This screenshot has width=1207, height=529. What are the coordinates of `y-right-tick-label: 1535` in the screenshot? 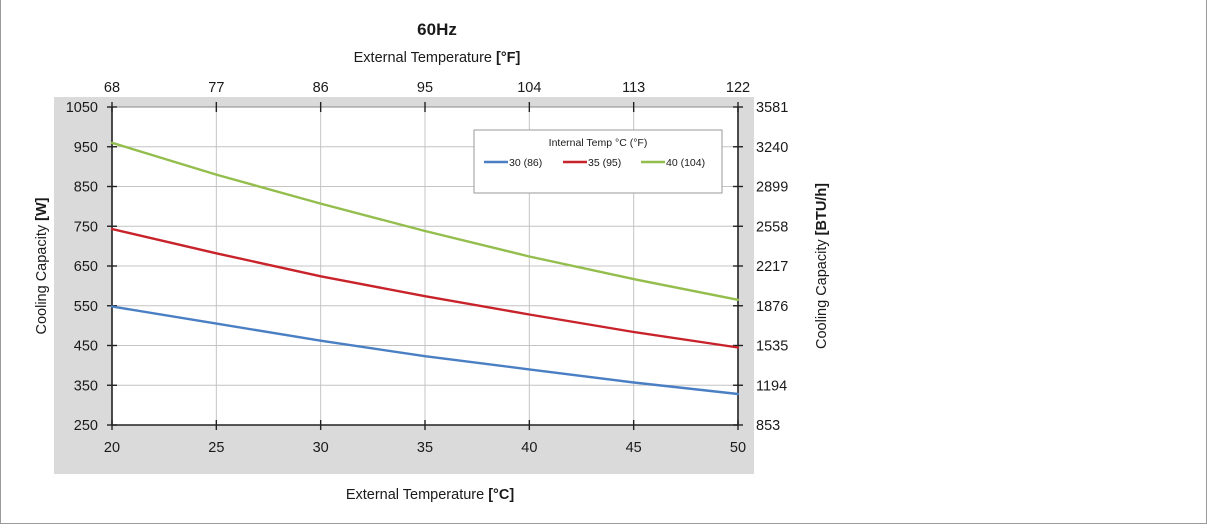 It's located at (772, 347).